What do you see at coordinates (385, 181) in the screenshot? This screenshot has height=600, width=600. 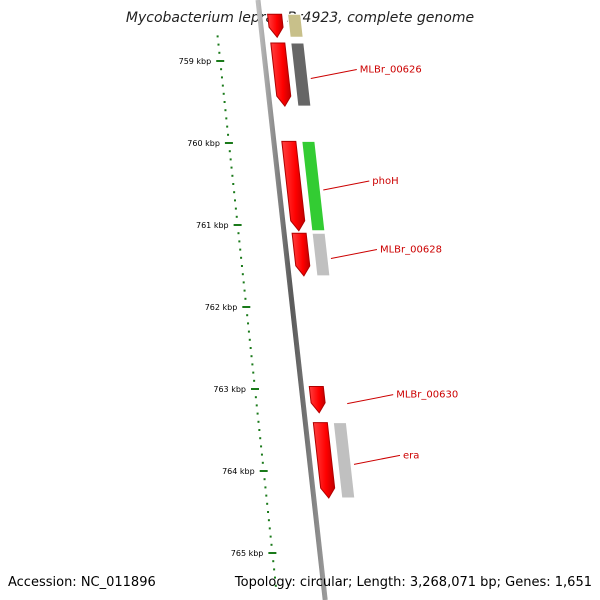 I see `gene-label: phoH` at bounding box center [385, 181].